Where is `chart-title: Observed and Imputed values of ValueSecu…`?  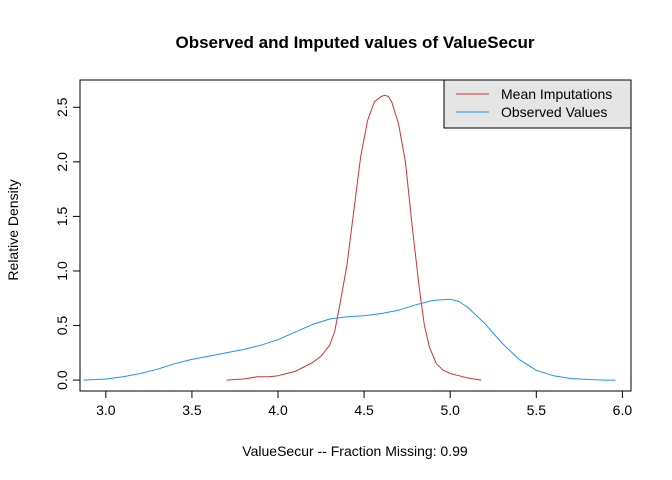 chart-title: Observed and Imputed values of ValueSecu… is located at coordinates (354, 42).